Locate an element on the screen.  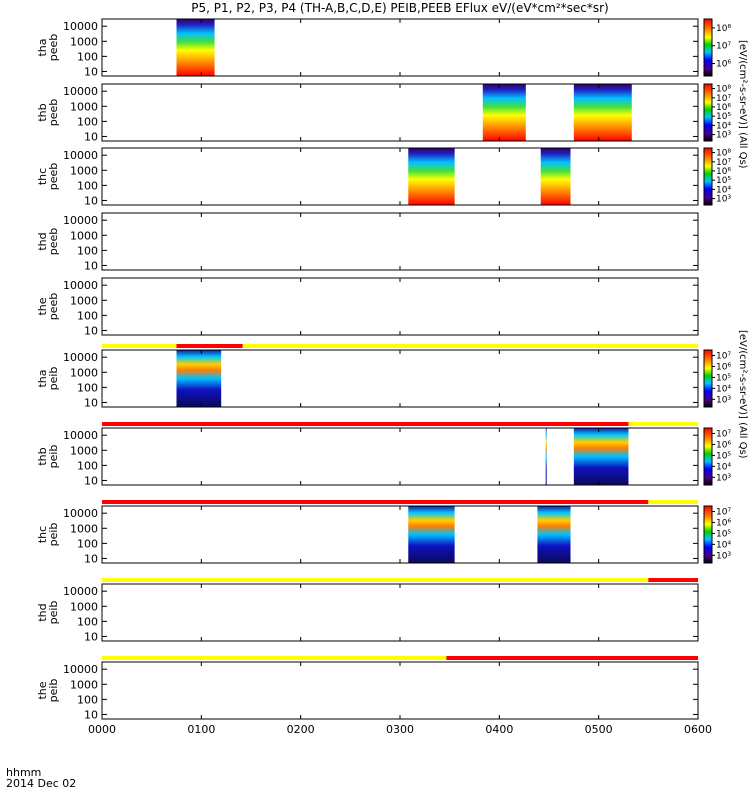
panel-ylabel: thdpeeb is located at coordinates (48, 242).